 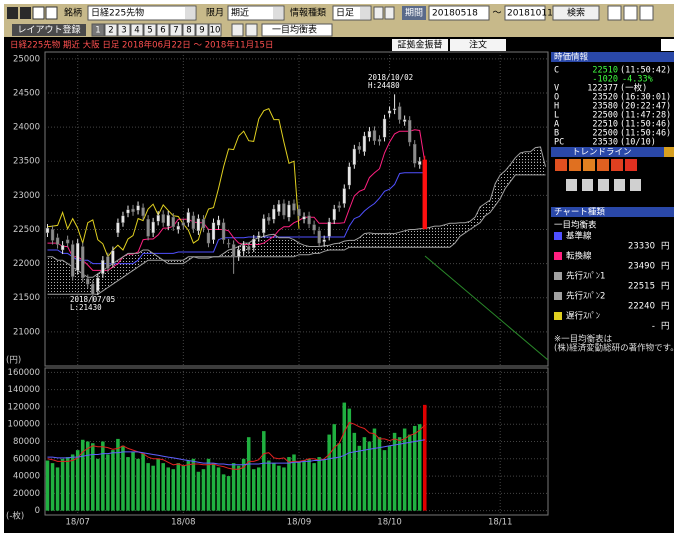 I want to click on layout-number: 7, so click(x=175, y=31).